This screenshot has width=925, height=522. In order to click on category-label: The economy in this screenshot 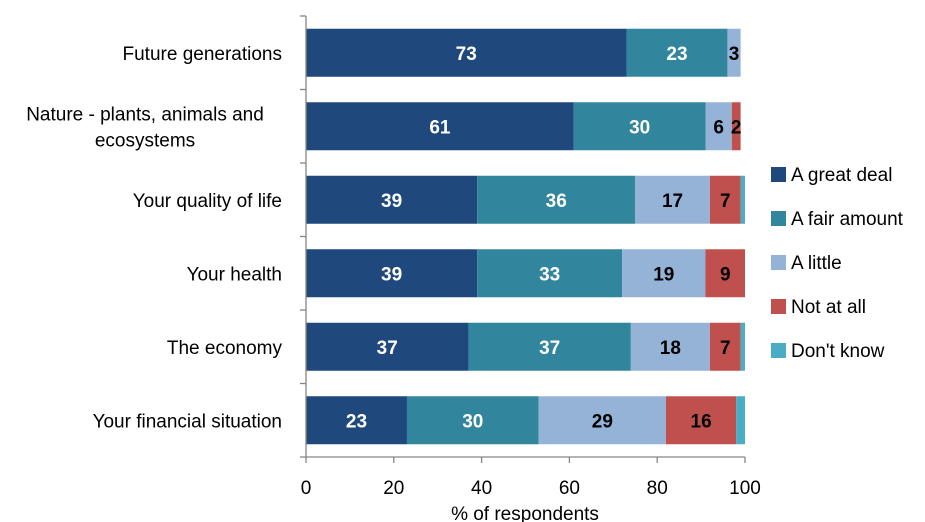, I will do `click(225, 348)`.